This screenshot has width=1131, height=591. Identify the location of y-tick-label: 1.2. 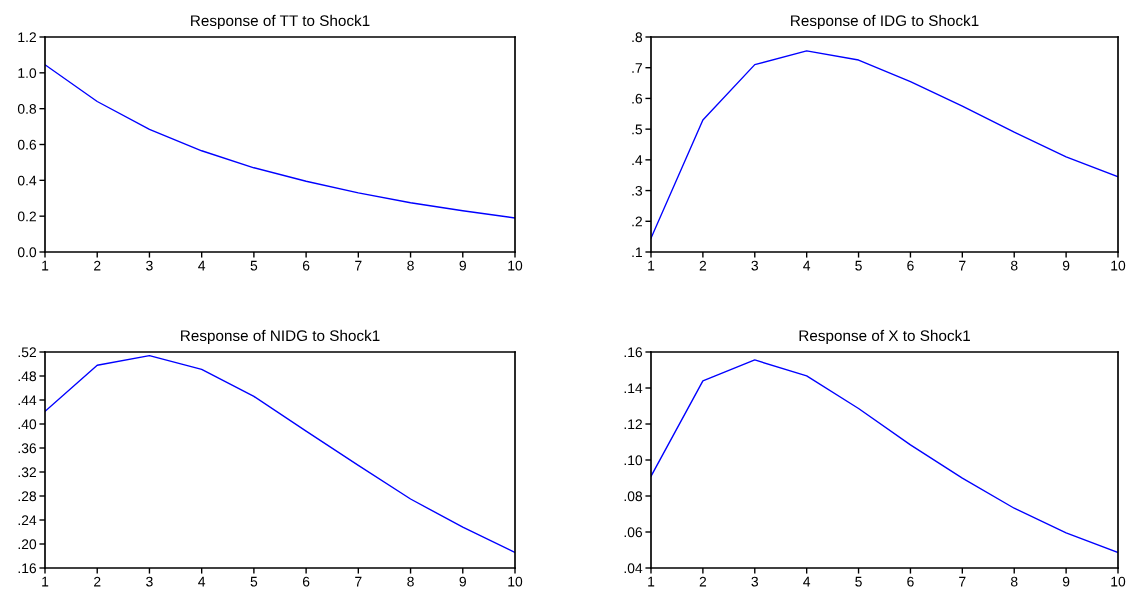
(27, 37).